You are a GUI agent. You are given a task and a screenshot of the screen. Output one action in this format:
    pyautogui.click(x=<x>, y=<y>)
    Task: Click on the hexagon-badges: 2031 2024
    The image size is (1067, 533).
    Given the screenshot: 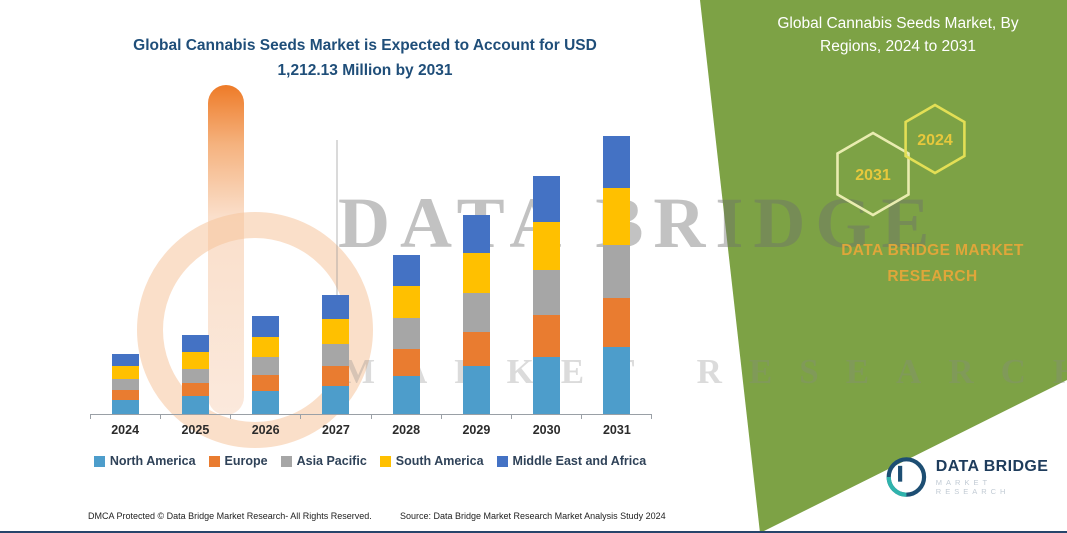 What is the action you would take?
    pyautogui.click(x=901, y=160)
    